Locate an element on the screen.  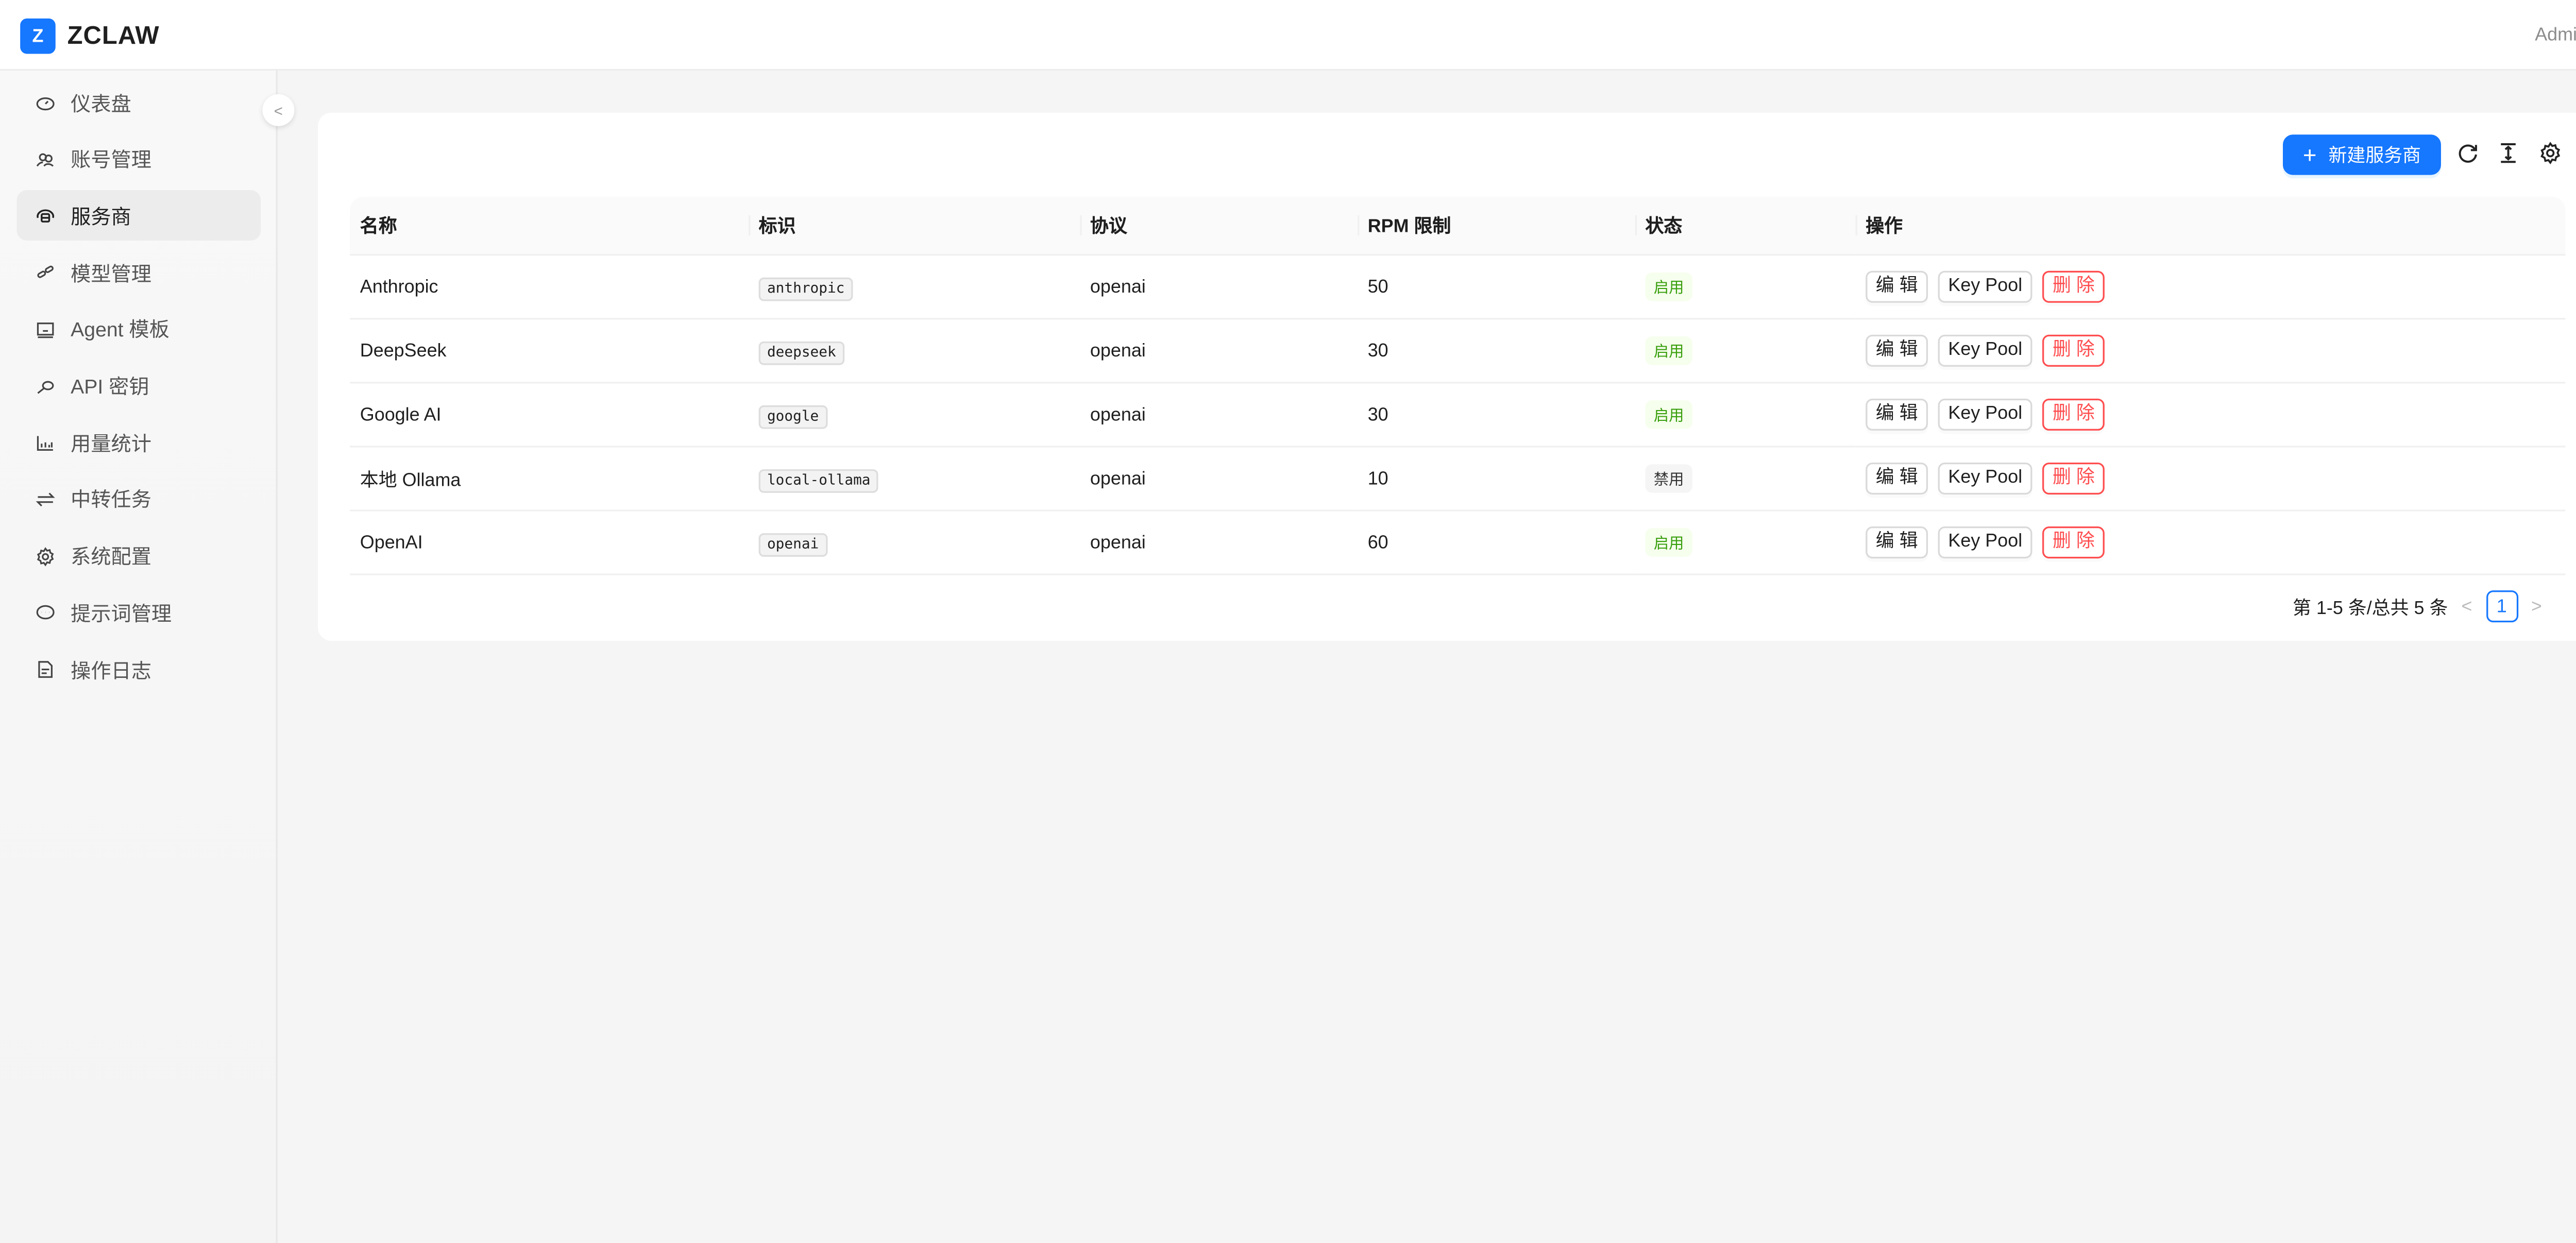
sidebar-item-4: Agent 模板 is located at coordinates (139, 329).